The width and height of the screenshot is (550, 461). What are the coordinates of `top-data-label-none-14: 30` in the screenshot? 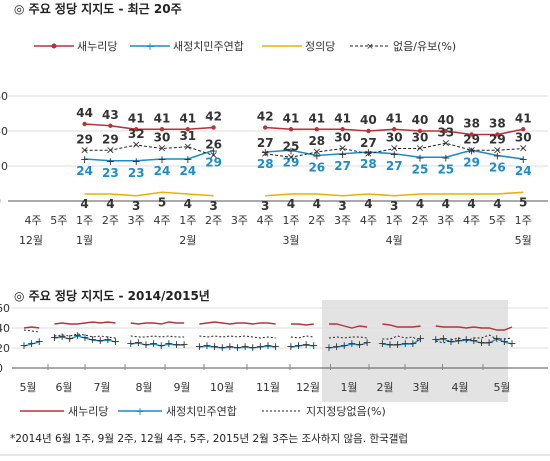 It's located at (394, 138).